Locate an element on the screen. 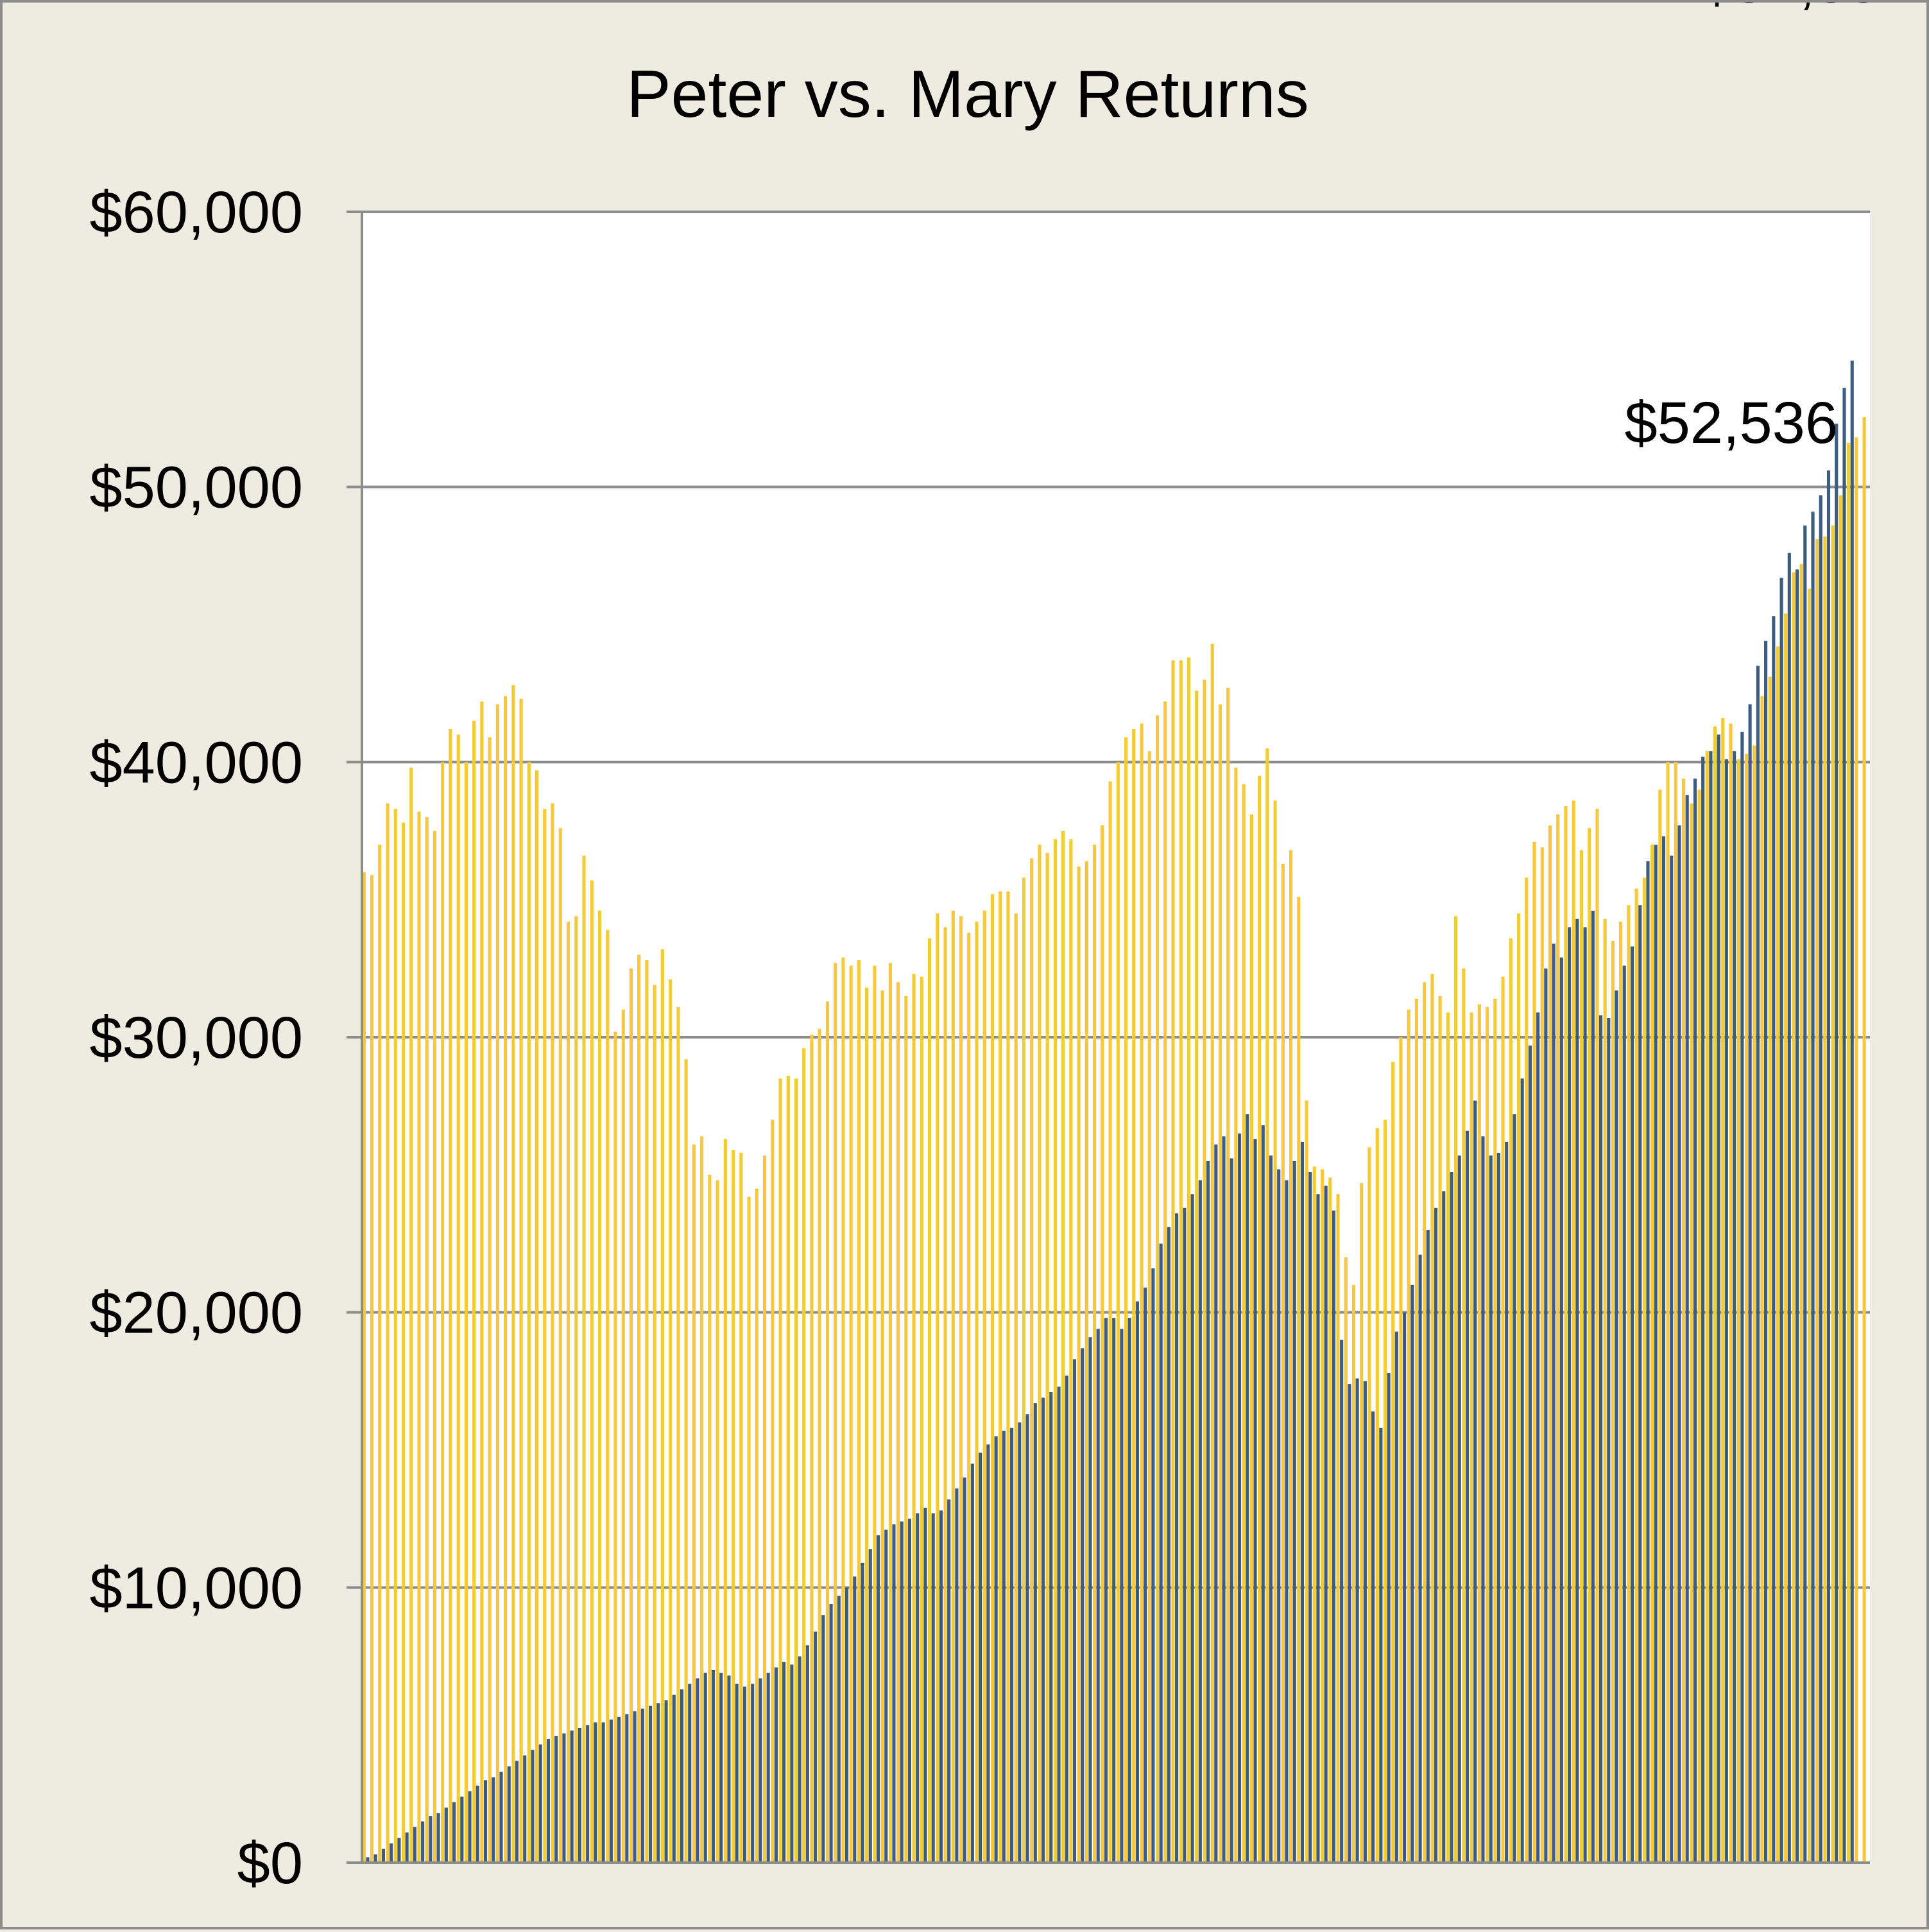 This screenshot has height=1932, width=1929. chart-title: Peter vs. Mary Returns is located at coordinates (967, 94).